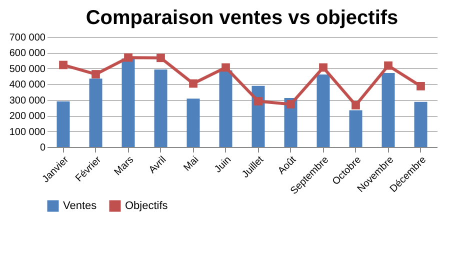 This screenshot has width=474, height=266. What do you see at coordinates (223, 165) in the screenshot?
I see `x-tick-label: Juin` at bounding box center [223, 165].